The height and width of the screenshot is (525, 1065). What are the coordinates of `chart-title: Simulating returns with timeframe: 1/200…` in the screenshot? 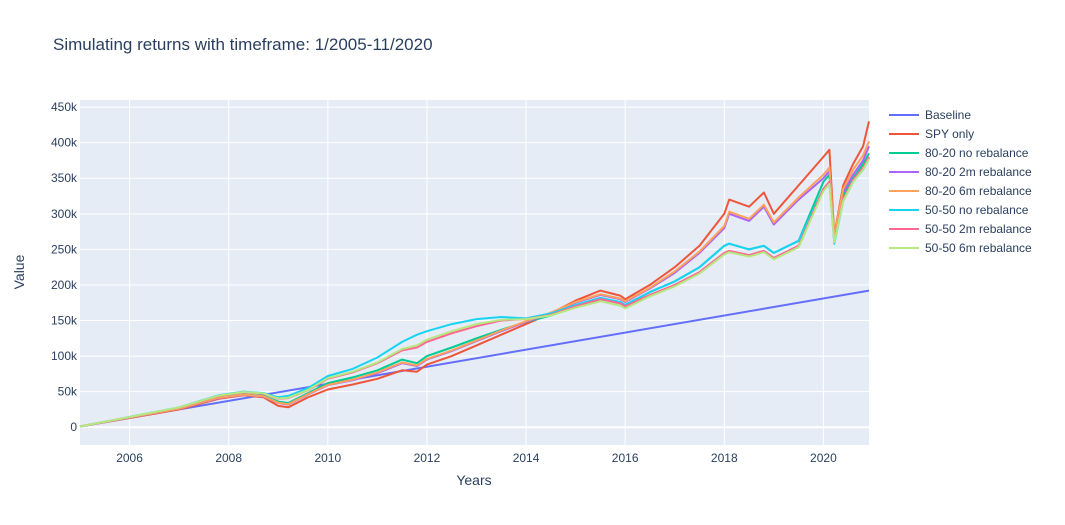 It's located at (243, 44).